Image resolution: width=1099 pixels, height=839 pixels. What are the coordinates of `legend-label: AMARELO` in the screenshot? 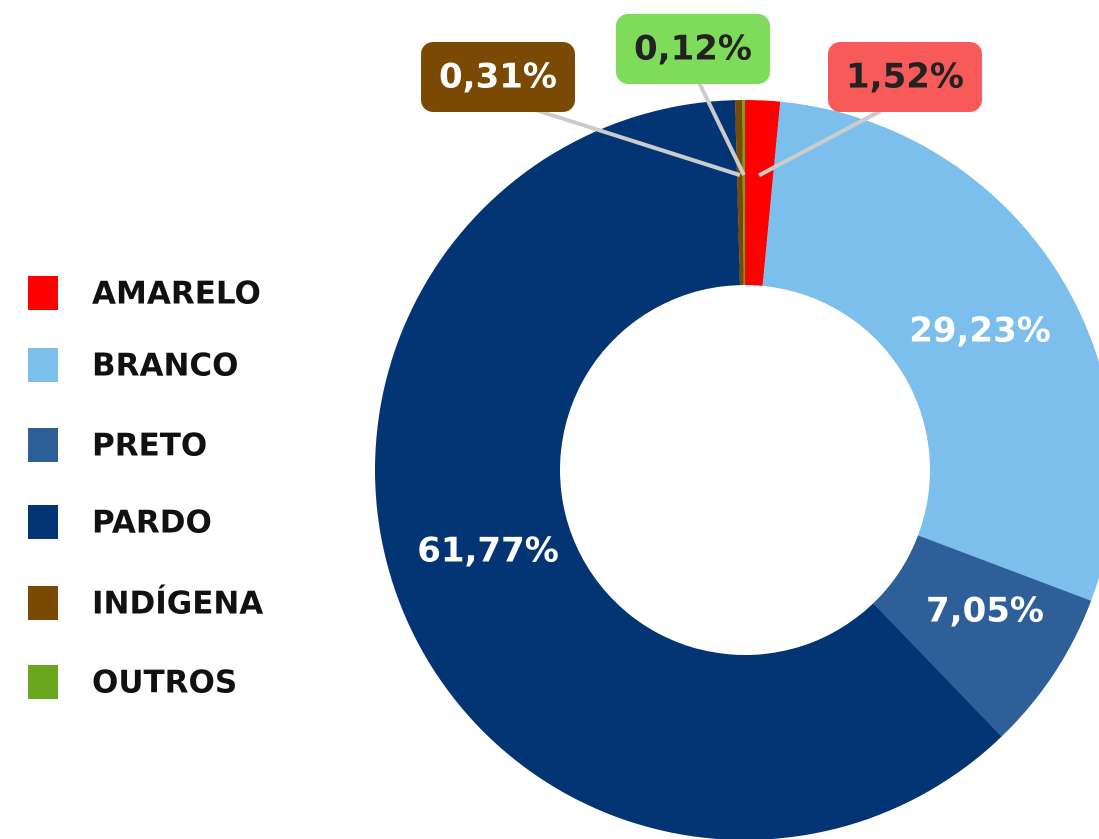 It's located at (176, 294).